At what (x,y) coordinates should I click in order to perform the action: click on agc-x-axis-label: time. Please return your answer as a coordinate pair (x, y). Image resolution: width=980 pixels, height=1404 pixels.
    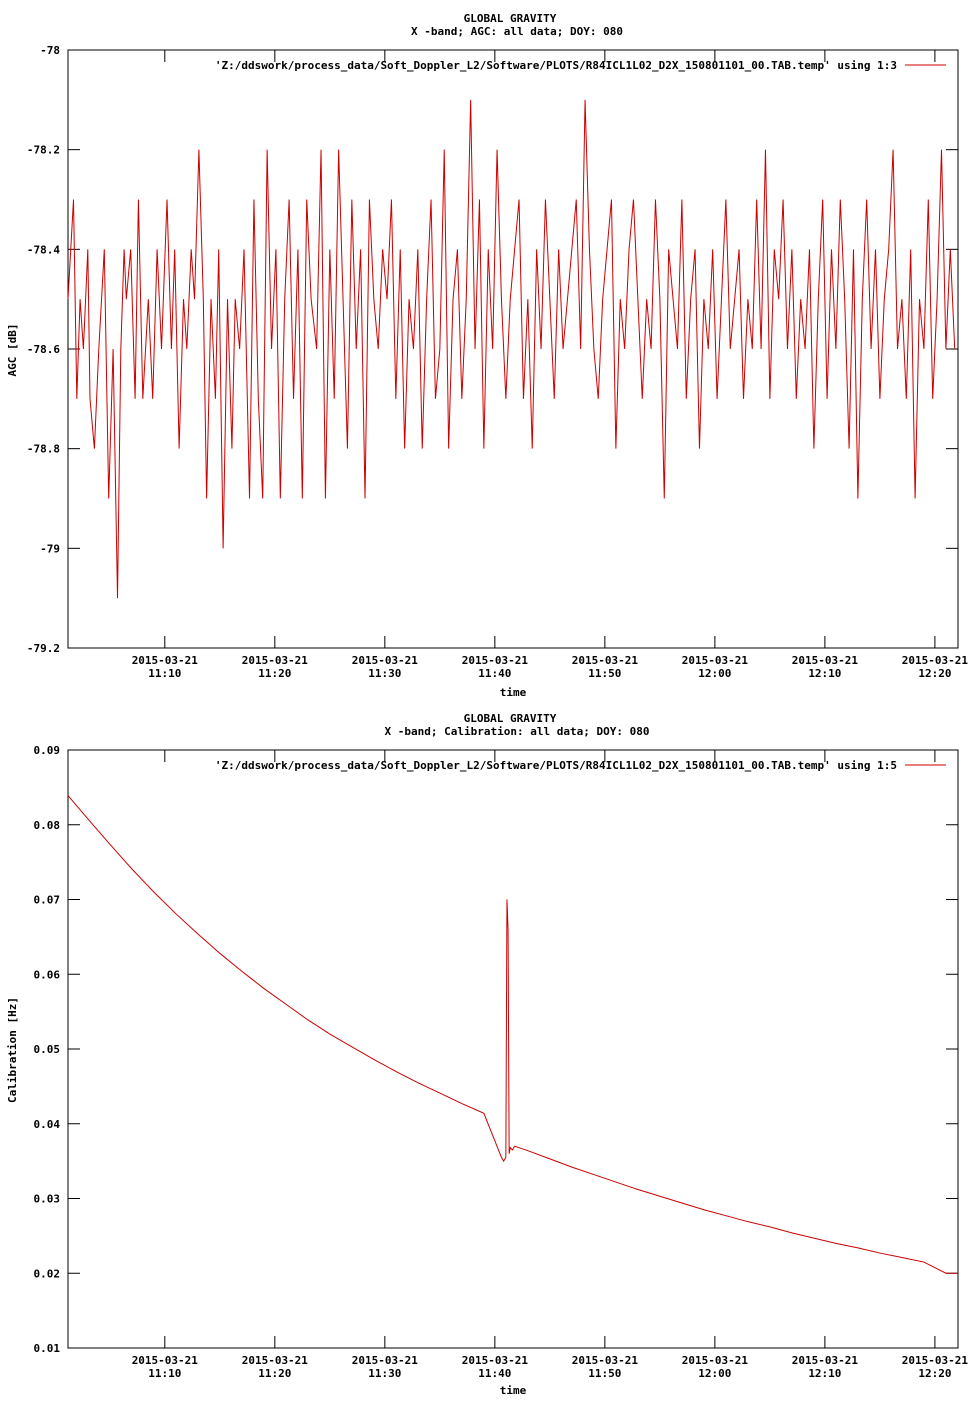
    Looking at the image, I should click on (513, 692).